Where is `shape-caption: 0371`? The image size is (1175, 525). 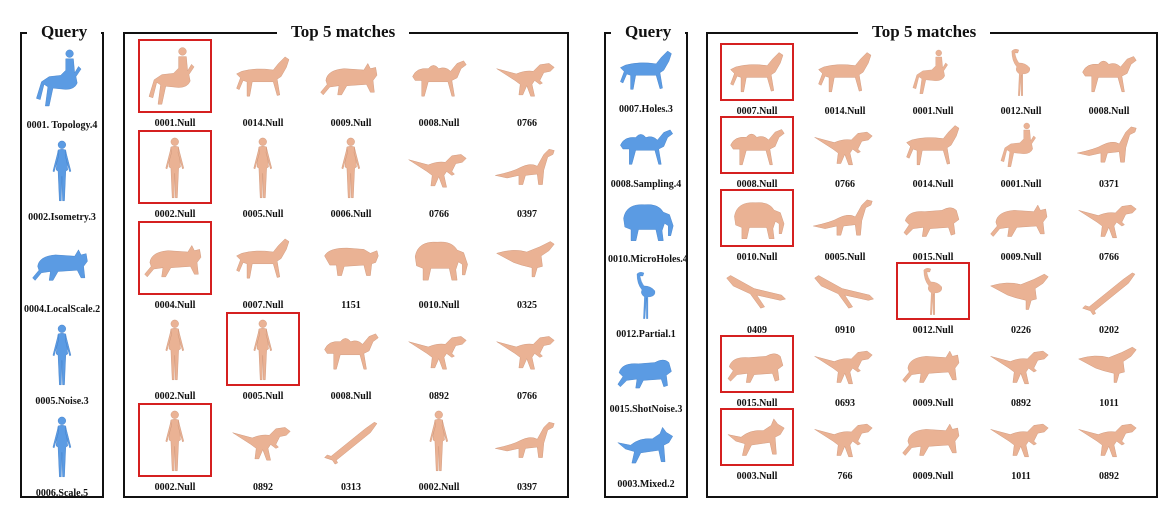 shape-caption: 0371 is located at coordinates (1109, 184).